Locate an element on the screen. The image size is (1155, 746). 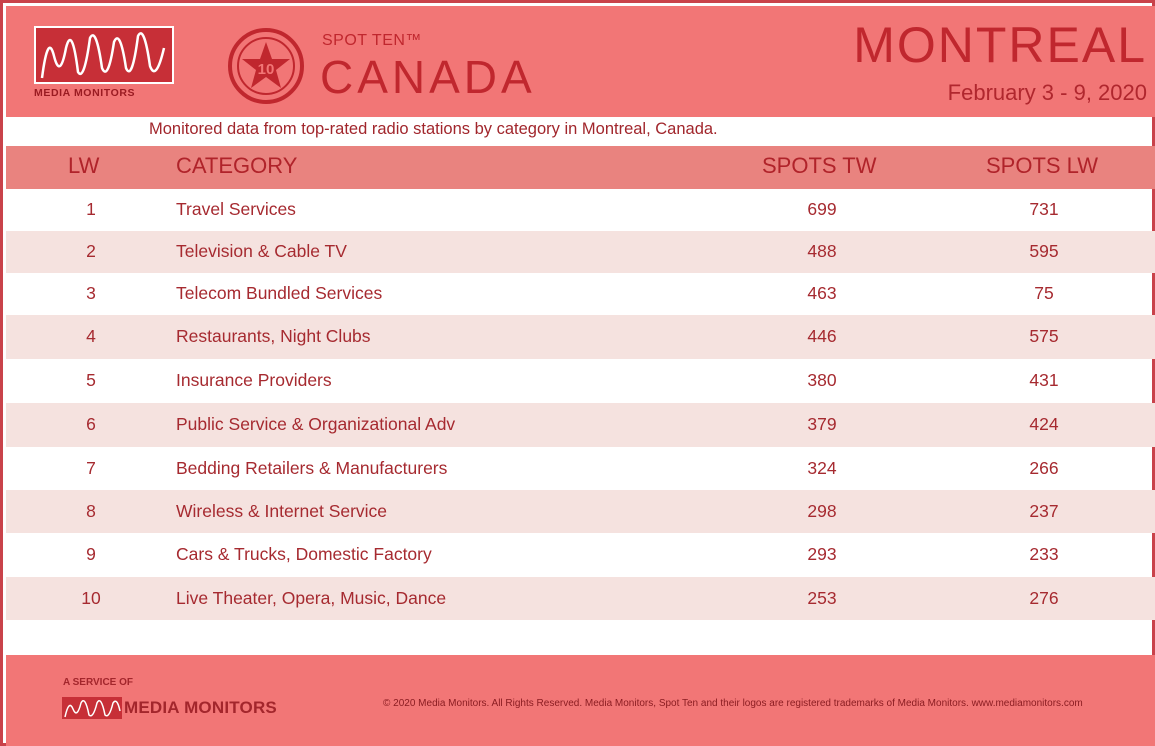
category-cell: Live Theater, Opera, Music, Dance is located at coordinates (311, 598).